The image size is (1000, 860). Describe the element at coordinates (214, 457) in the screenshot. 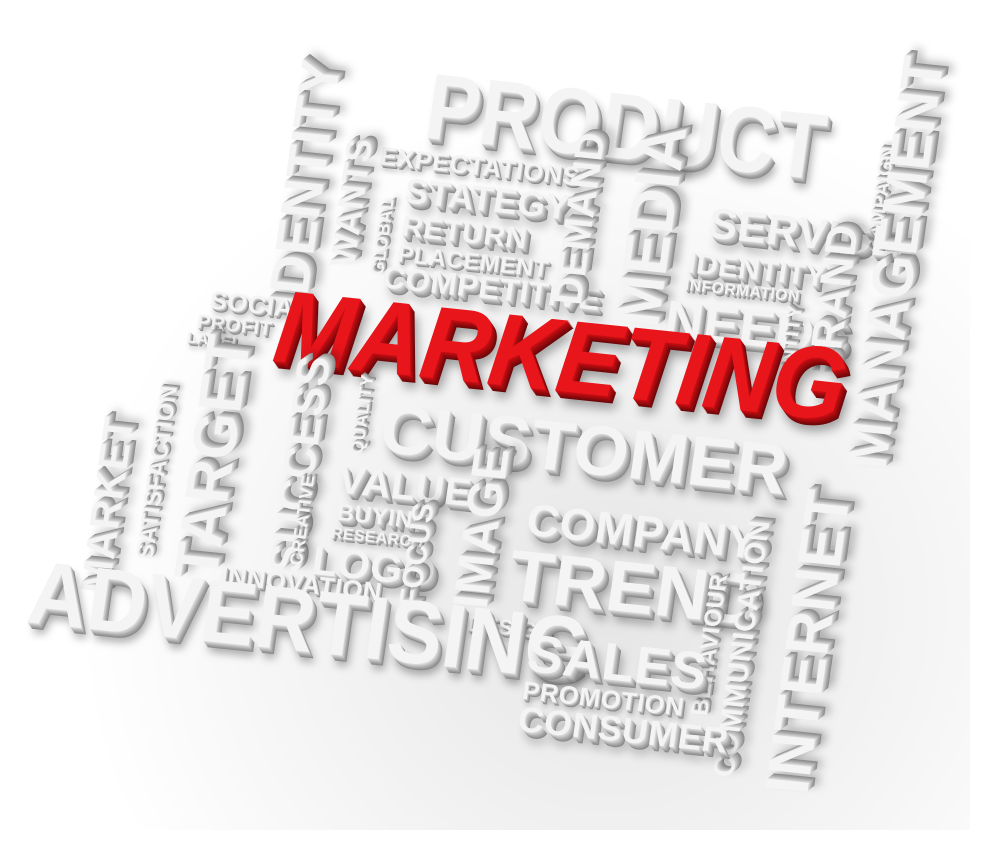

I see `word-target: TARGET` at that location.